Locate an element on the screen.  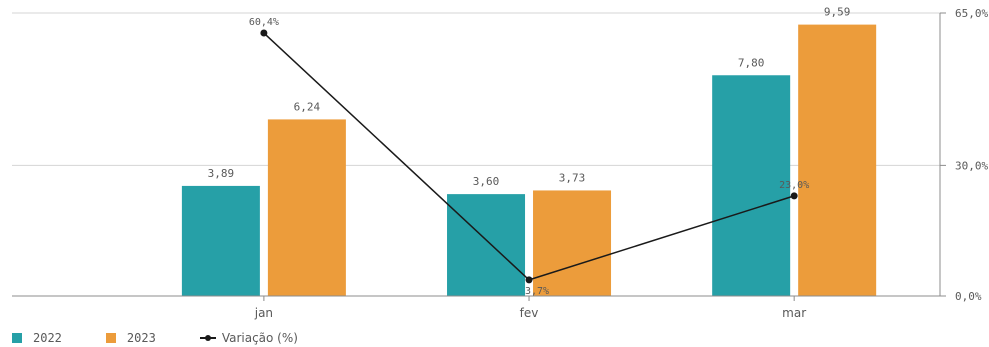
right-axis-tick-label: 65,0% is located at coordinates (971, 13).